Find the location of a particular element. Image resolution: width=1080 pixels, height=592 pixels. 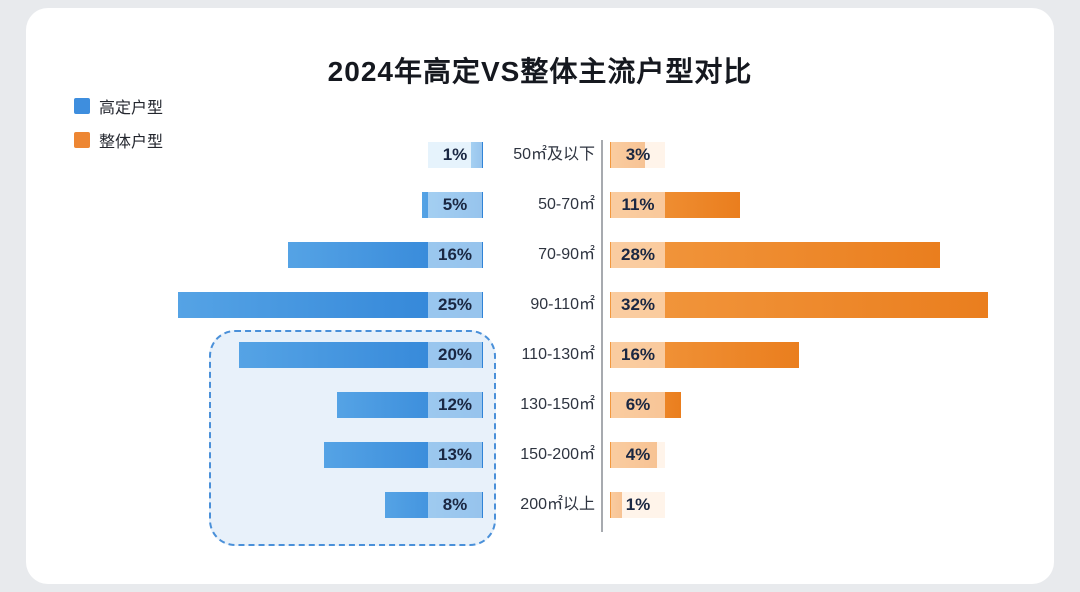

legend-item-custom: 高定户型 is located at coordinates (118, 106).